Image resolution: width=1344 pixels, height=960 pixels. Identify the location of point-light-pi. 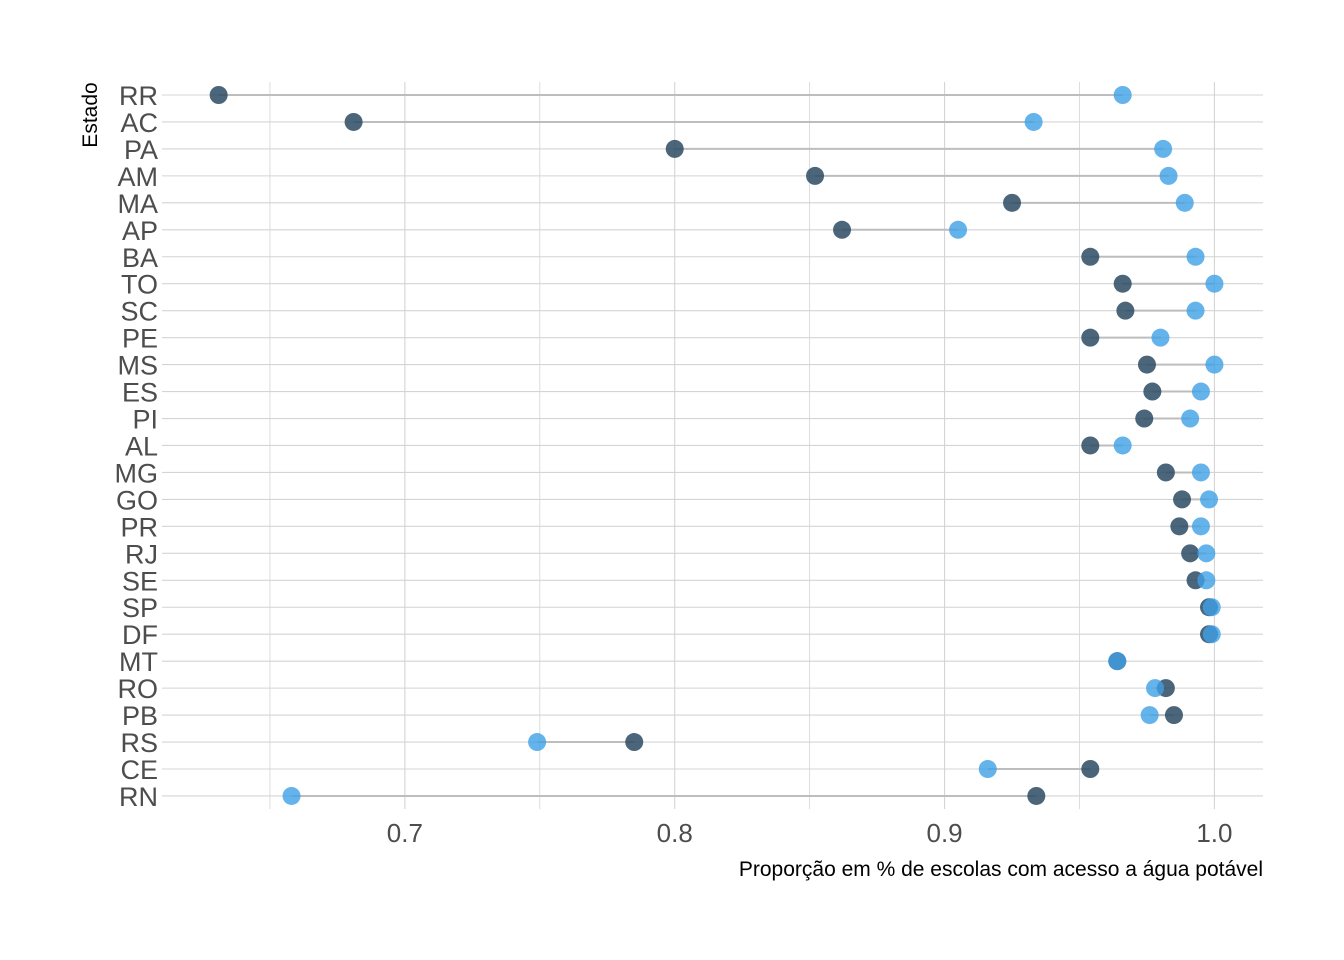
(1190, 418).